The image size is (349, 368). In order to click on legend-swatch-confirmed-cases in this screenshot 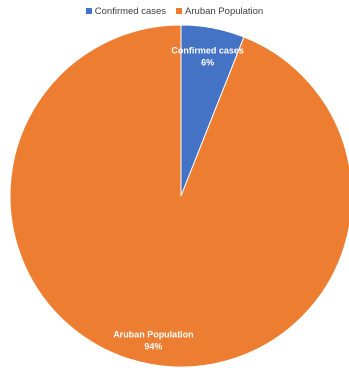, I will do `click(88, 11)`.